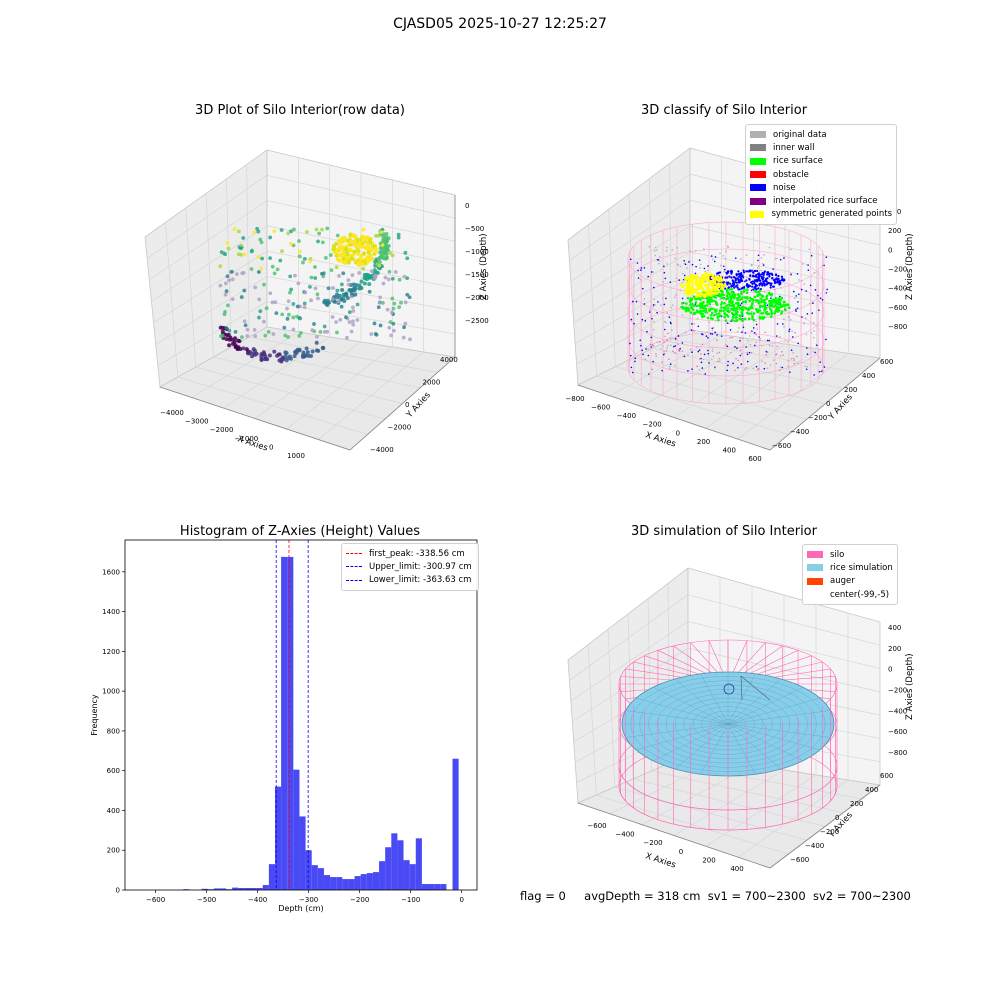  What do you see at coordinates (111, 612) in the screenshot?
I see `histogram-ytick-label: 1400` at bounding box center [111, 612].